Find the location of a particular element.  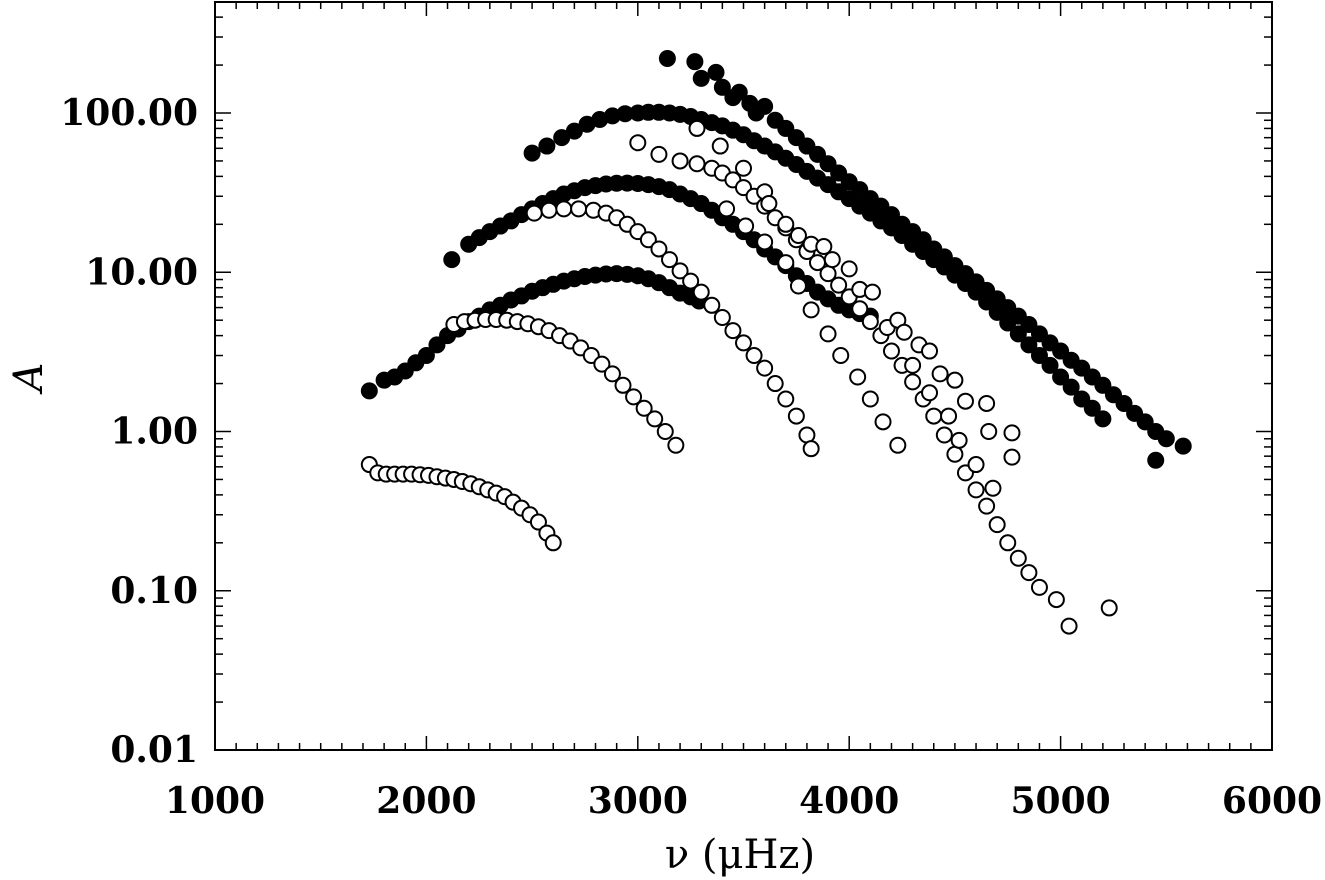

x-tick-label: 1000 is located at coordinates (215, 801).